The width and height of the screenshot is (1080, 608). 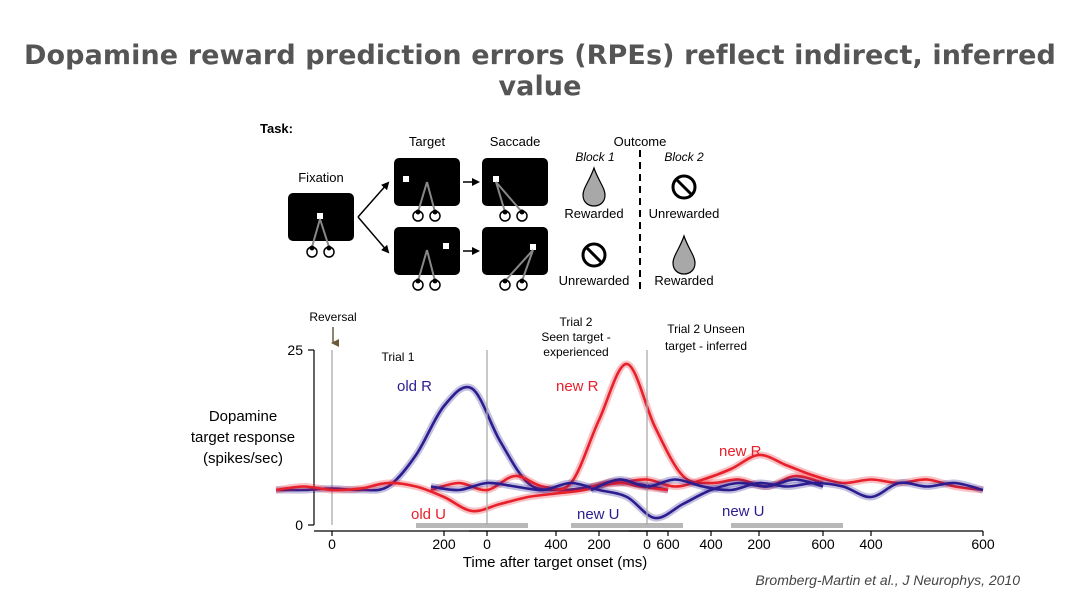 What do you see at coordinates (332, 317) in the screenshot?
I see `reversal-label: Reversal` at bounding box center [332, 317].